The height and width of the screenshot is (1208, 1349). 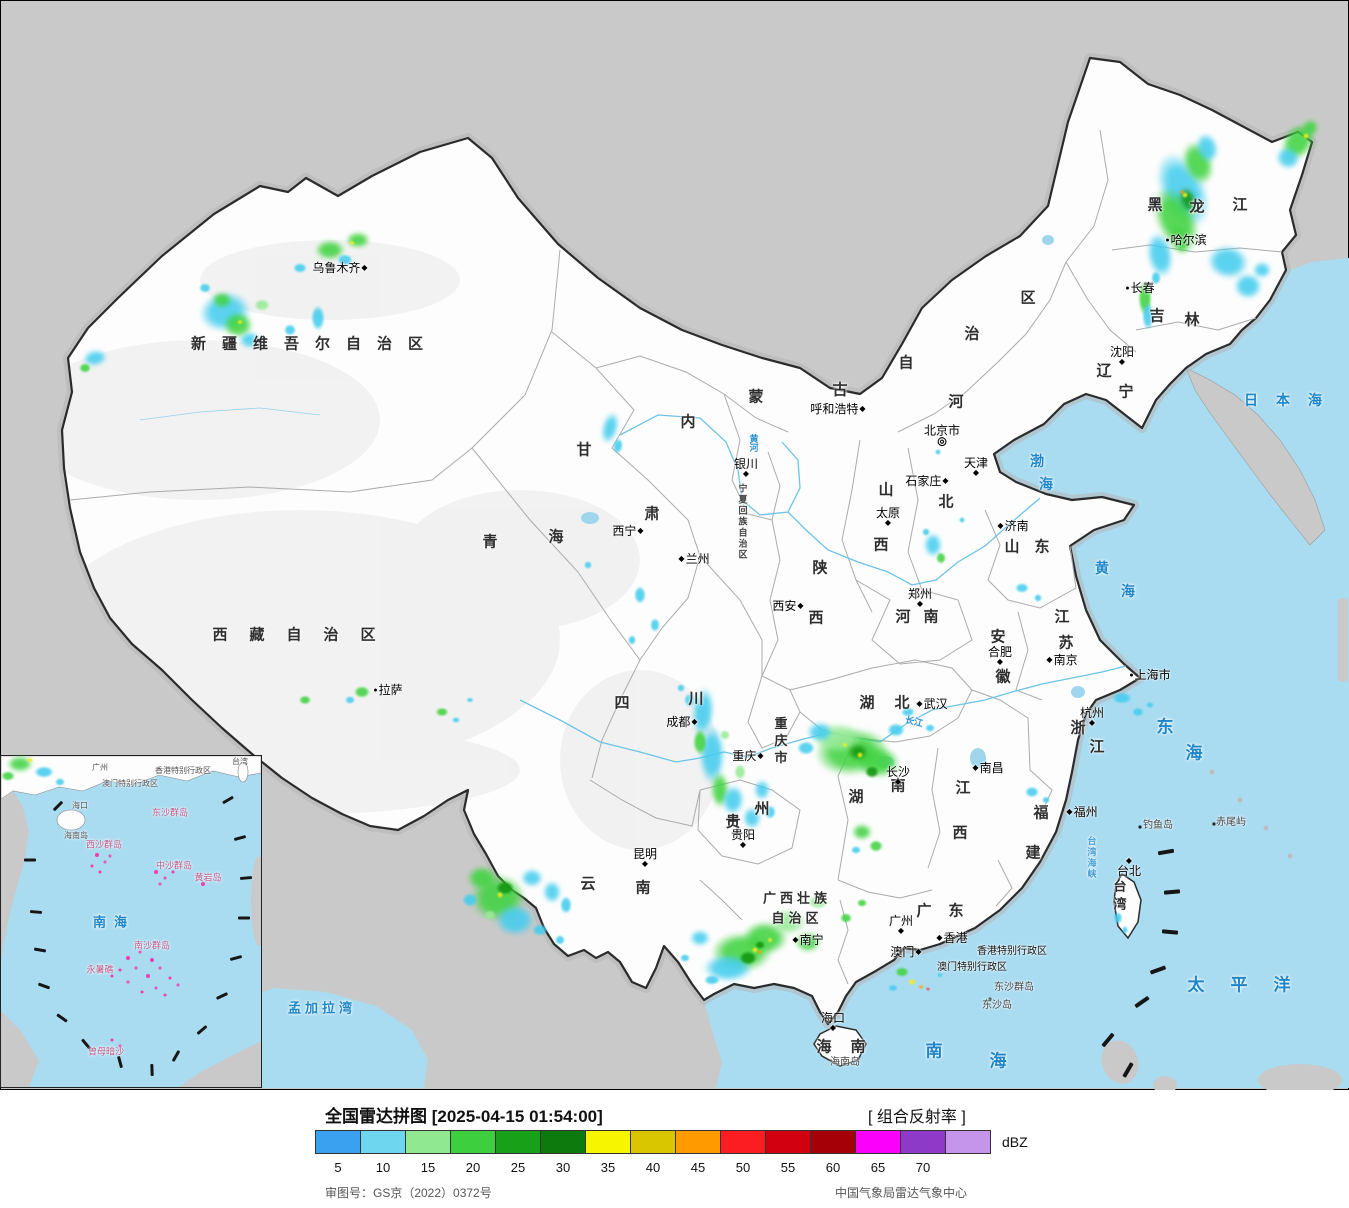 I want to click on dbz-tick-label: 45, so click(x=698, y=1167).